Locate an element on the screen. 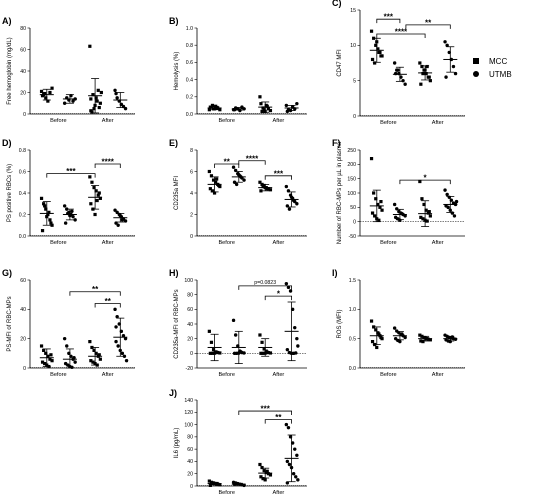 This screenshot has height=503, width=550. panel-letter: D) is located at coordinates (7, 143).